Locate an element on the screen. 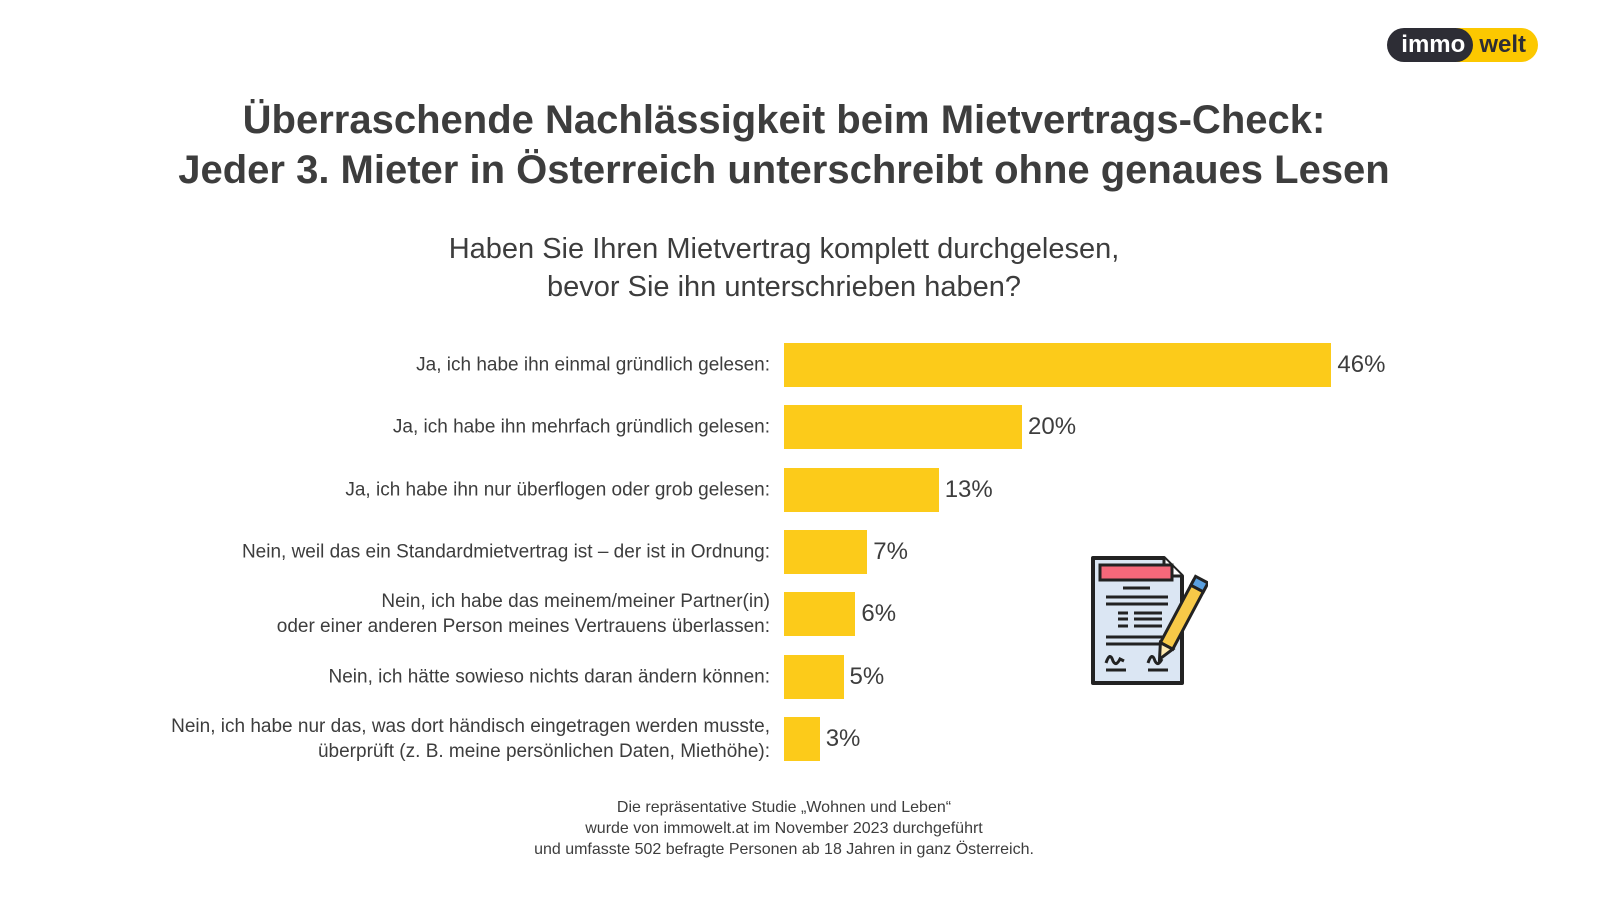 The width and height of the screenshot is (1600, 906). value-label: 5% is located at coordinates (867, 676).